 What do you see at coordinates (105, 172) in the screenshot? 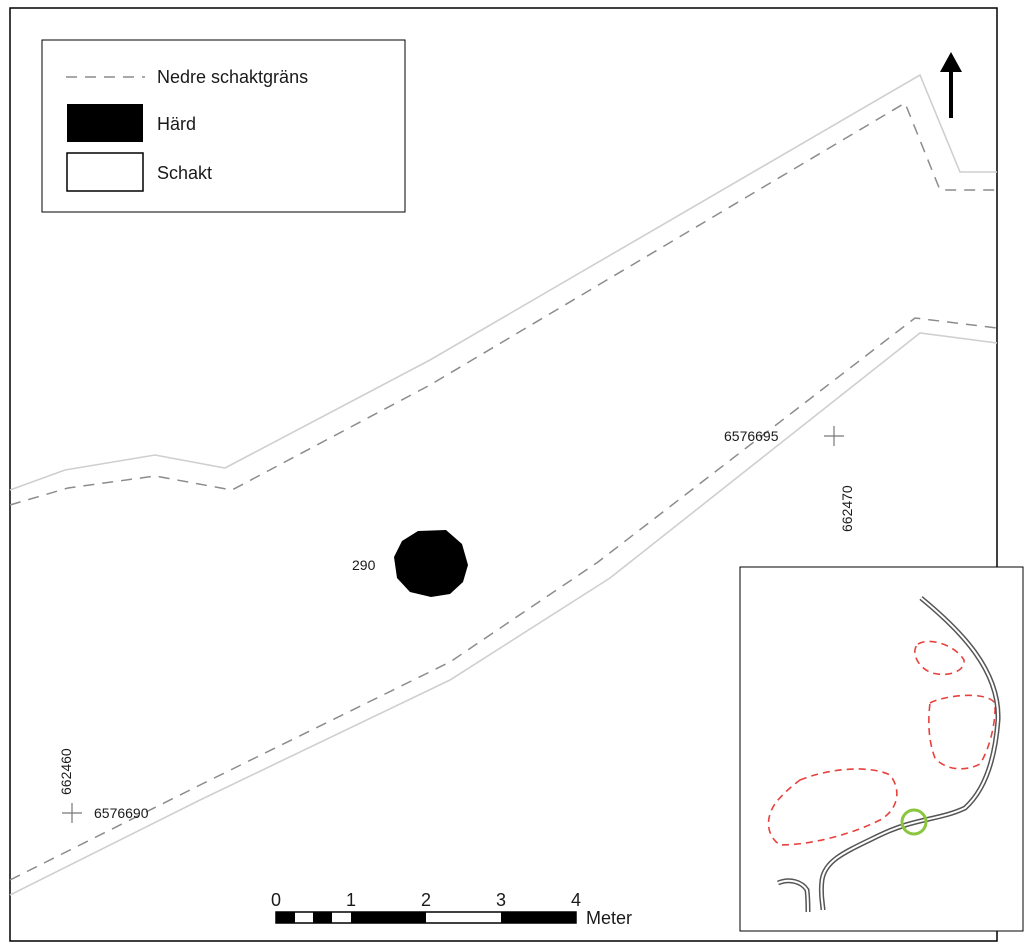
I see `legend-outlined-symbol` at bounding box center [105, 172].